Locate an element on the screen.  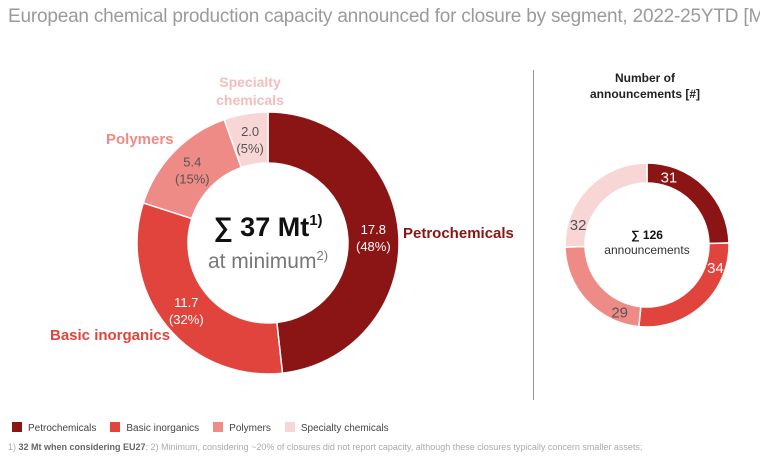
legend-label: Polymers is located at coordinates (250, 428).